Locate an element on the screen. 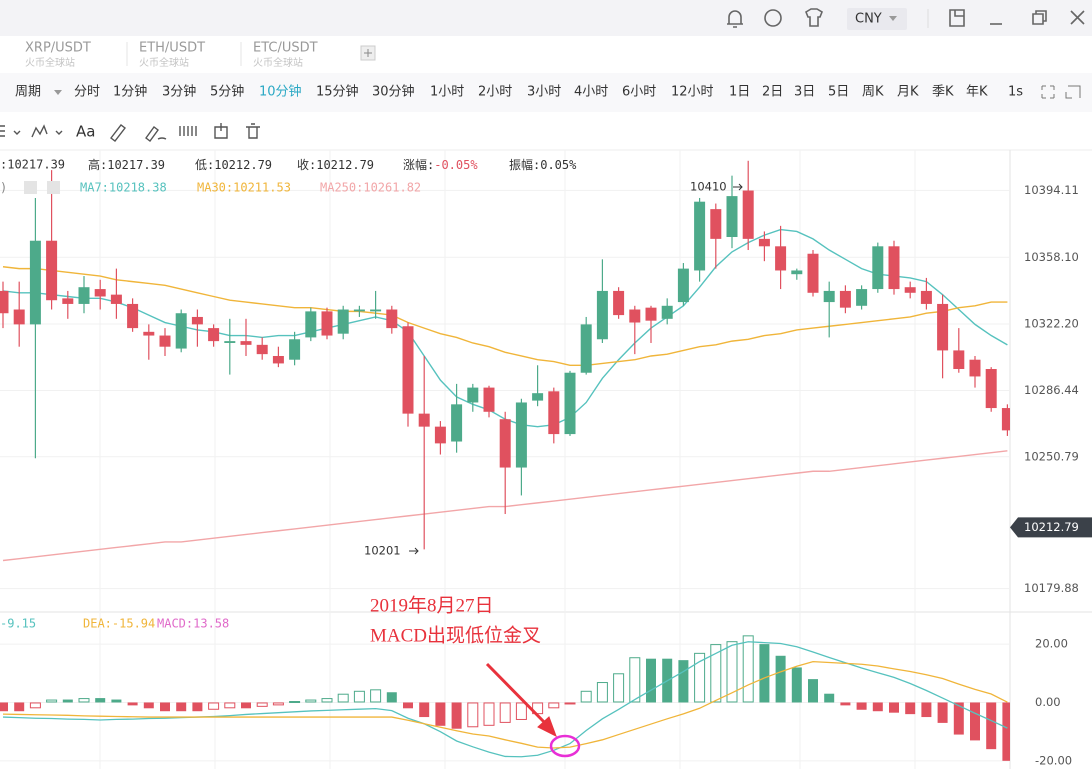 This screenshot has width=1092, height=769. period: 年K is located at coordinates (977, 92).